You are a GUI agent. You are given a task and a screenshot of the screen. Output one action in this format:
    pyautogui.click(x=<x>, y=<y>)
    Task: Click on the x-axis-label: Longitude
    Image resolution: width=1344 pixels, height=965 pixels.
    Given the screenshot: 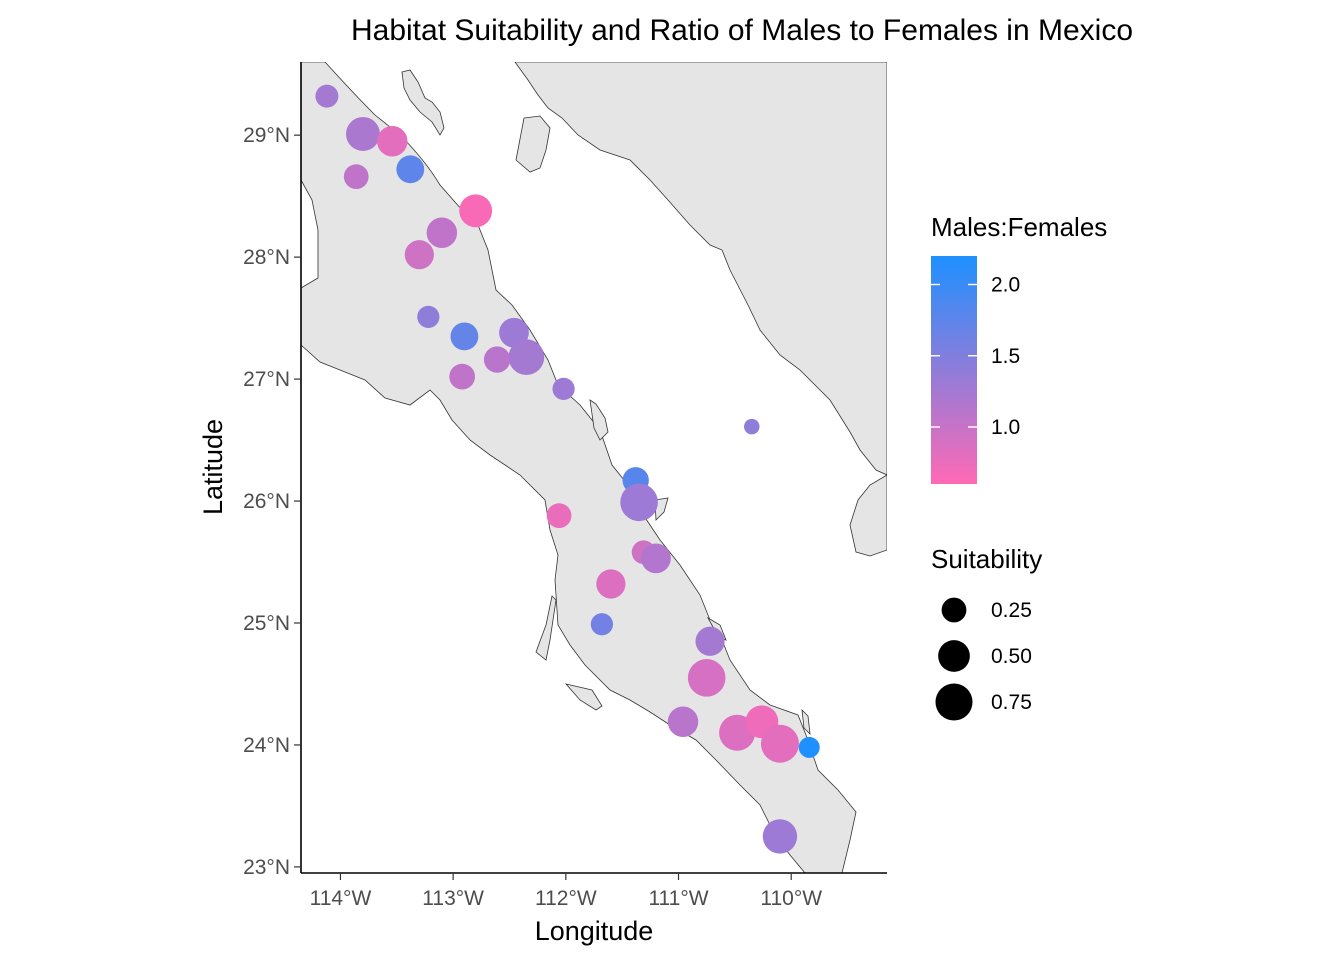 What is the action you would take?
    pyautogui.click(x=594, y=931)
    